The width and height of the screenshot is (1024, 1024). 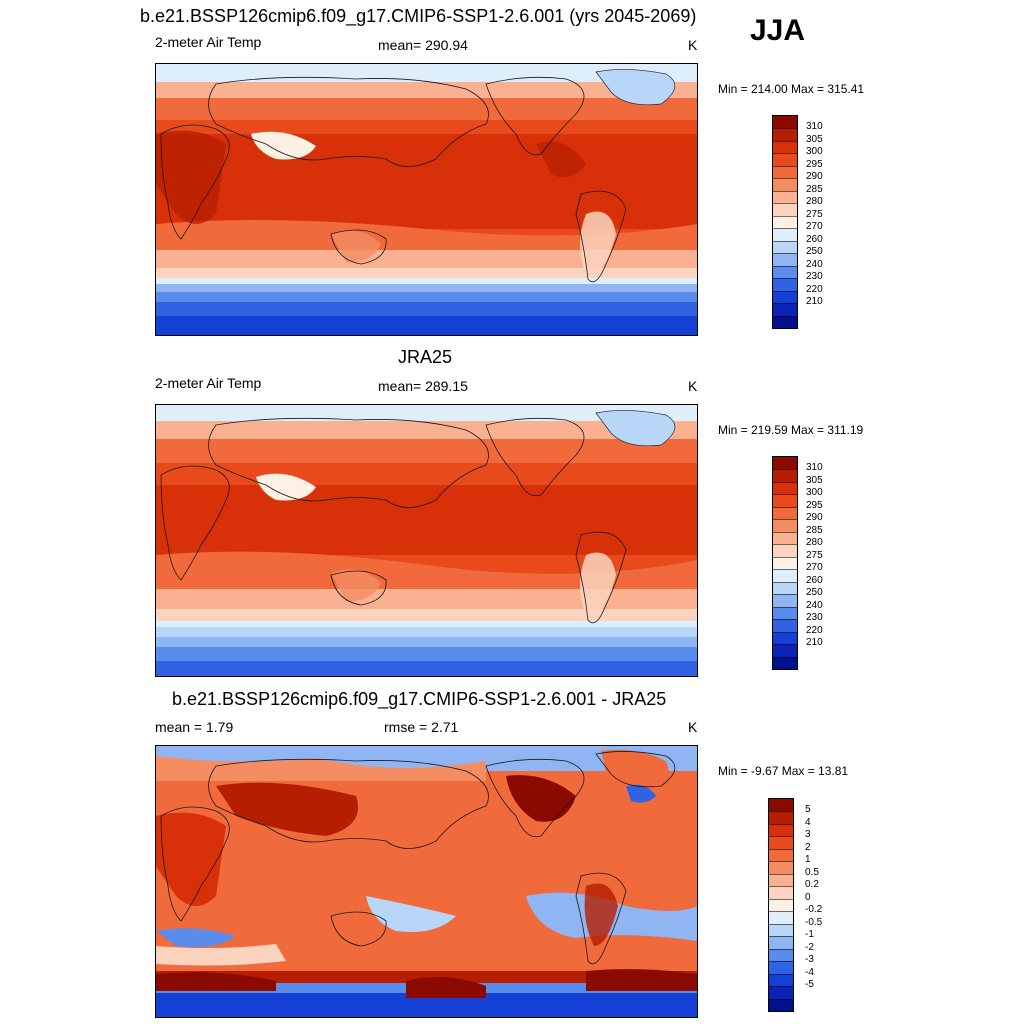 I want to click on colorbar-tick-label: -5, so click(x=809, y=985).